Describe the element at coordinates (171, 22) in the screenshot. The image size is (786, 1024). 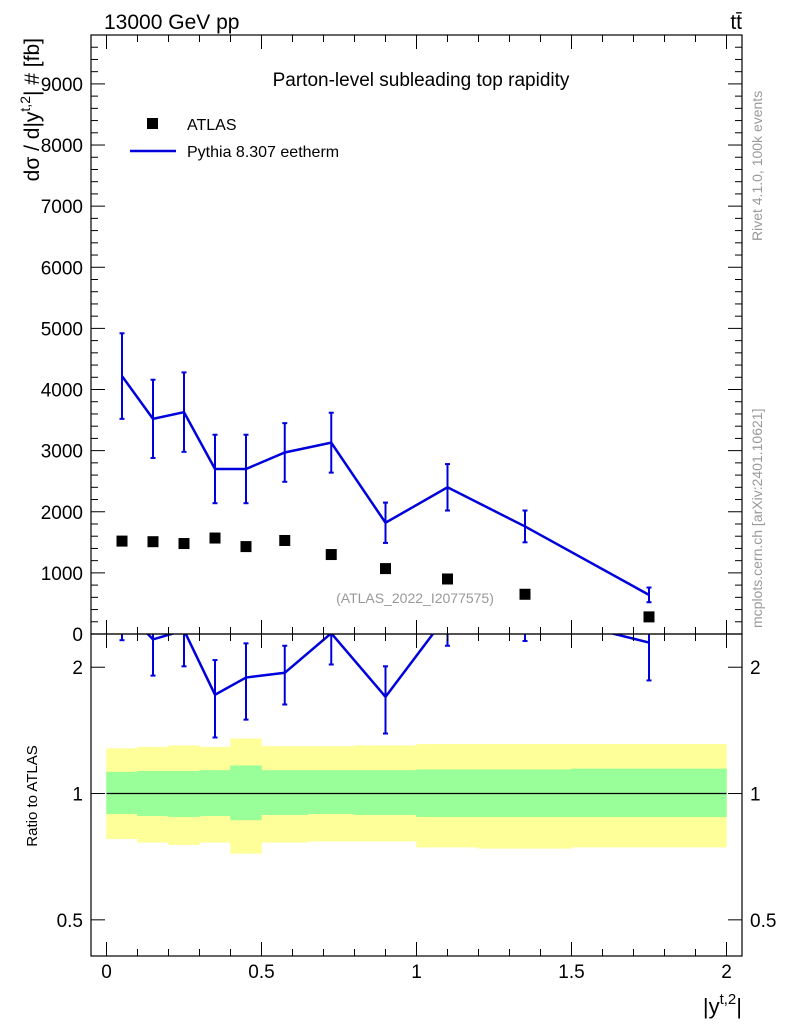
I see `beam-energy-label: 13000 GeV pp` at that location.